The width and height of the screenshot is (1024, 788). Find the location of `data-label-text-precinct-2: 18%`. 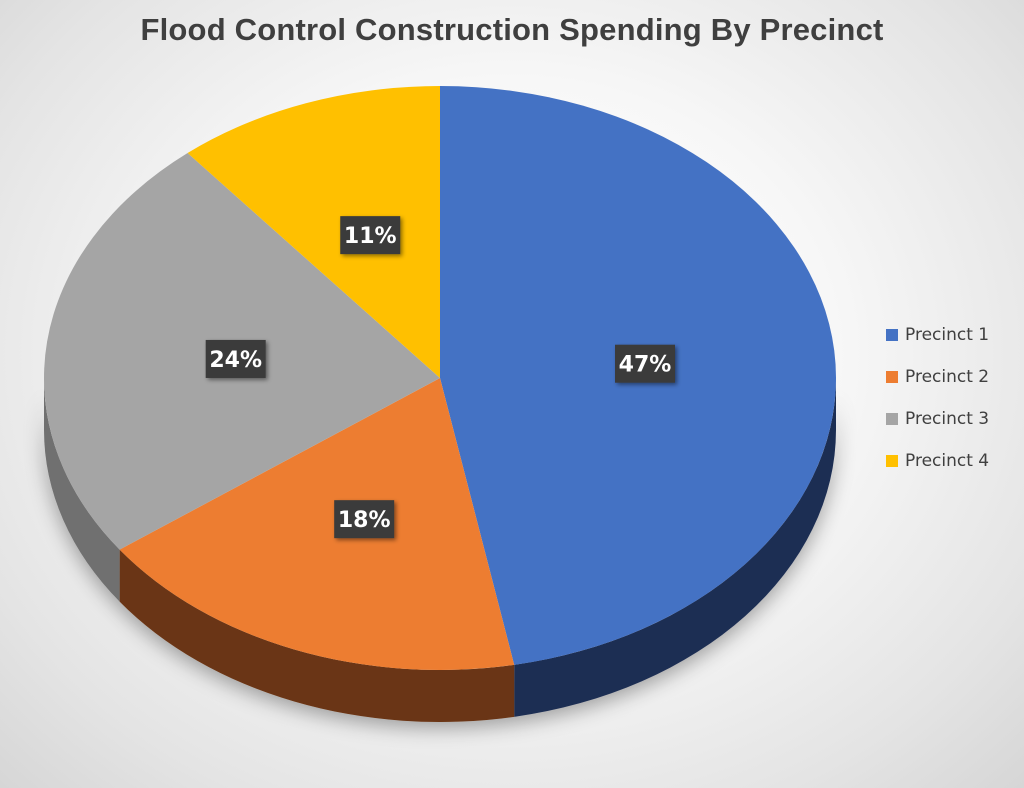

data-label-text-precinct-2: 18% is located at coordinates (364, 520).